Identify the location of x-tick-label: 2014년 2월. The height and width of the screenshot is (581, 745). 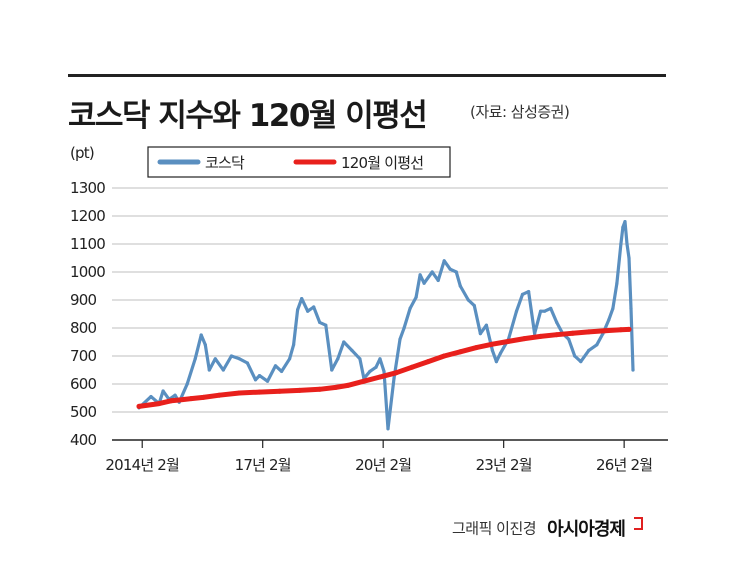
(142, 465).